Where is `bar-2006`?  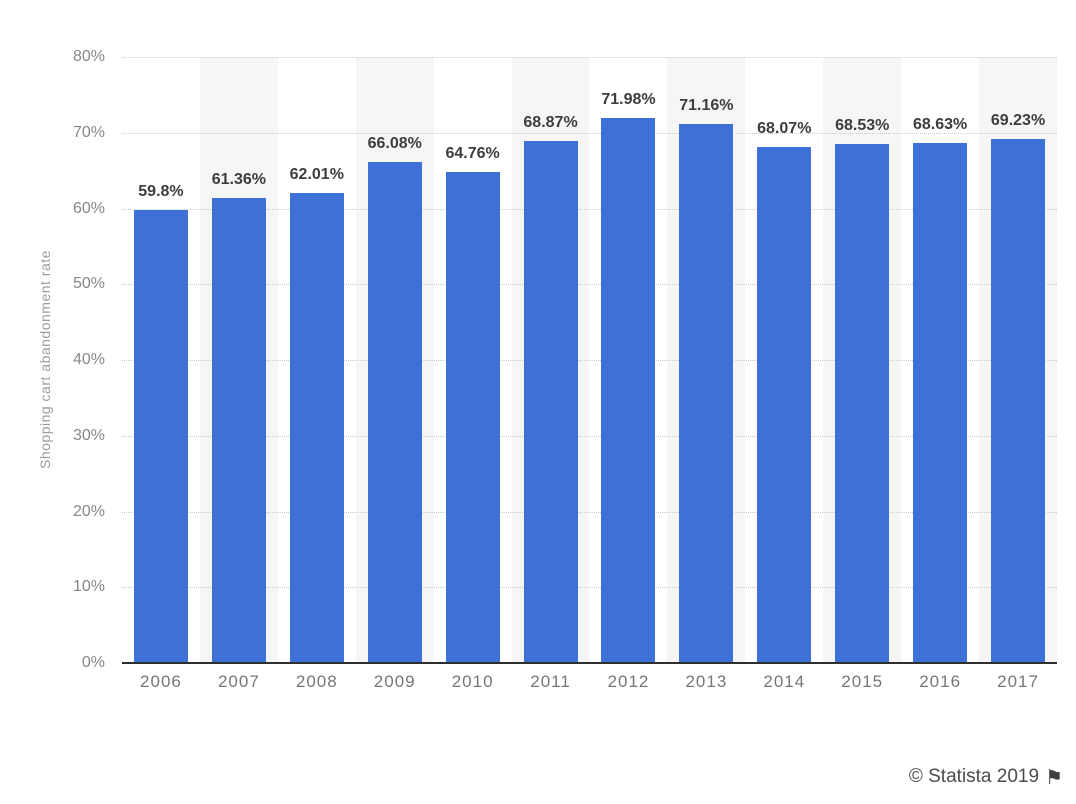
bar-2006 is located at coordinates (160, 436).